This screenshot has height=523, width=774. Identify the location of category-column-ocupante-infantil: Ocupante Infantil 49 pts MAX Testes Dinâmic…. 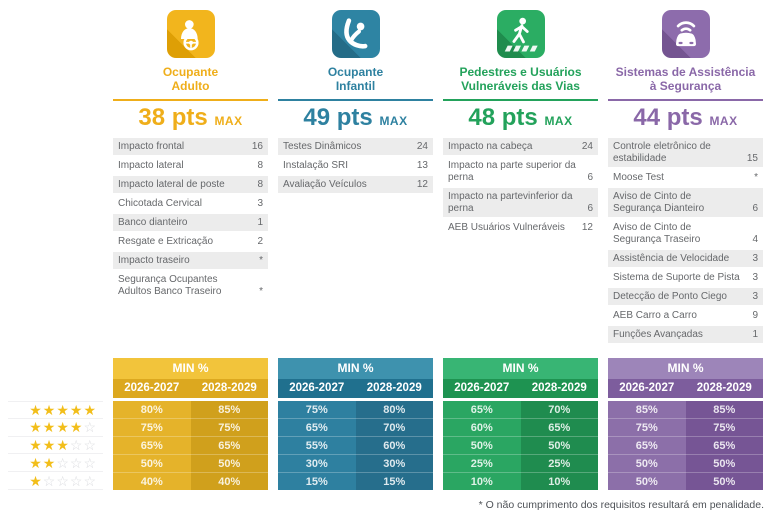
(355, 184).